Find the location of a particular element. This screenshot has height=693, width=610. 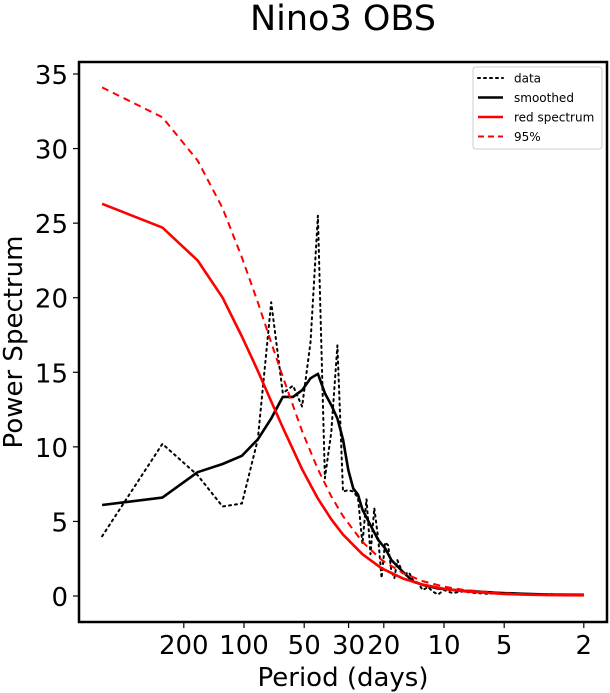

legend: data smoothed red spectrum 95% is located at coordinates (537, 108).